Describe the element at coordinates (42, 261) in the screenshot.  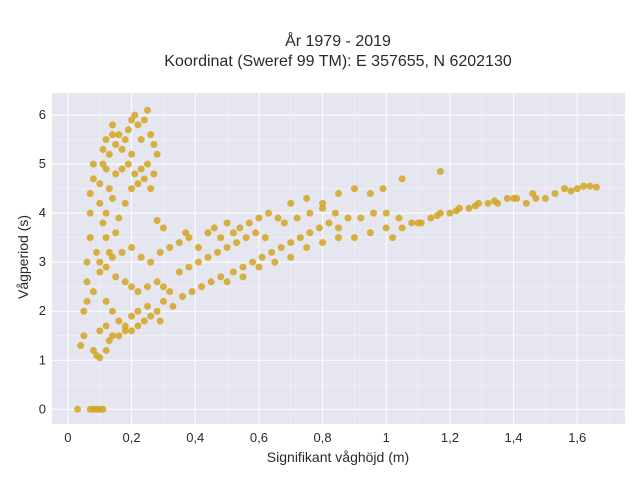
I see `y-tick-labels: 0 1 2 3 4 5 6` at that location.